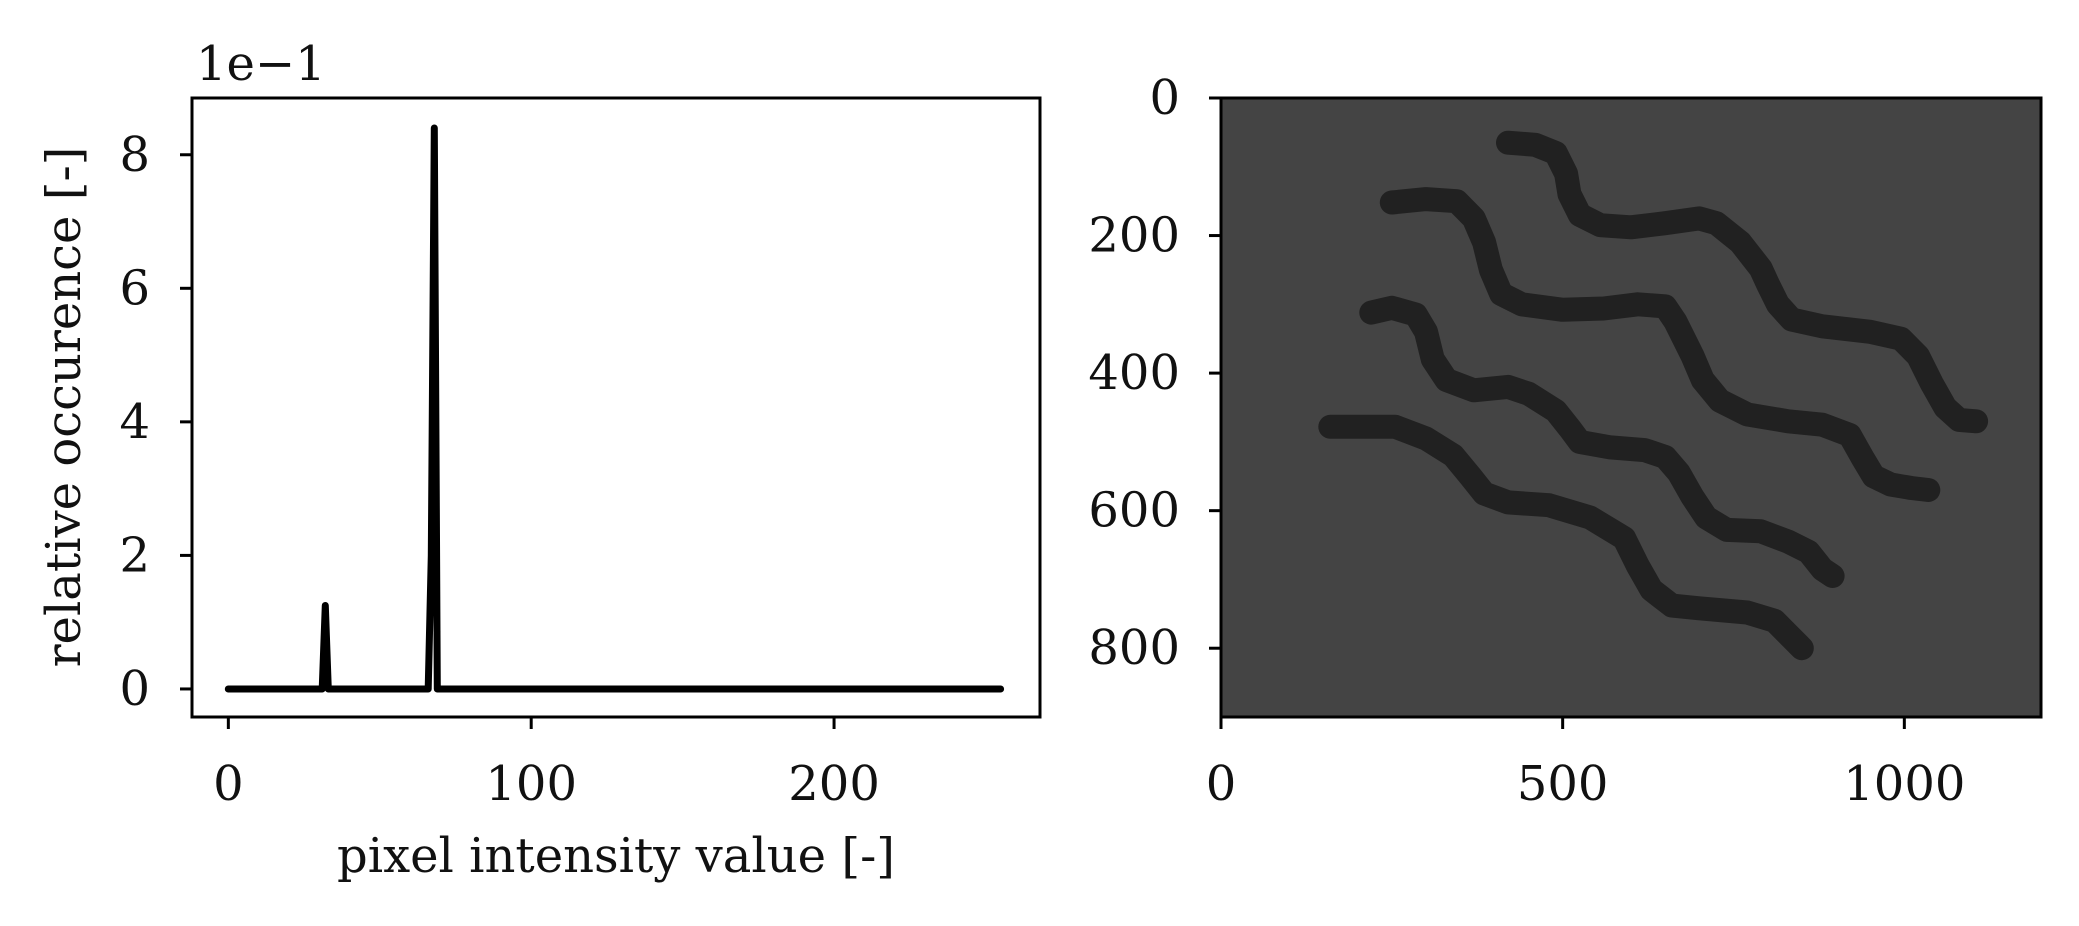 The width and height of the screenshot is (2079, 926). I want to click on image-x-tick-label: 1000, so click(1904, 784).